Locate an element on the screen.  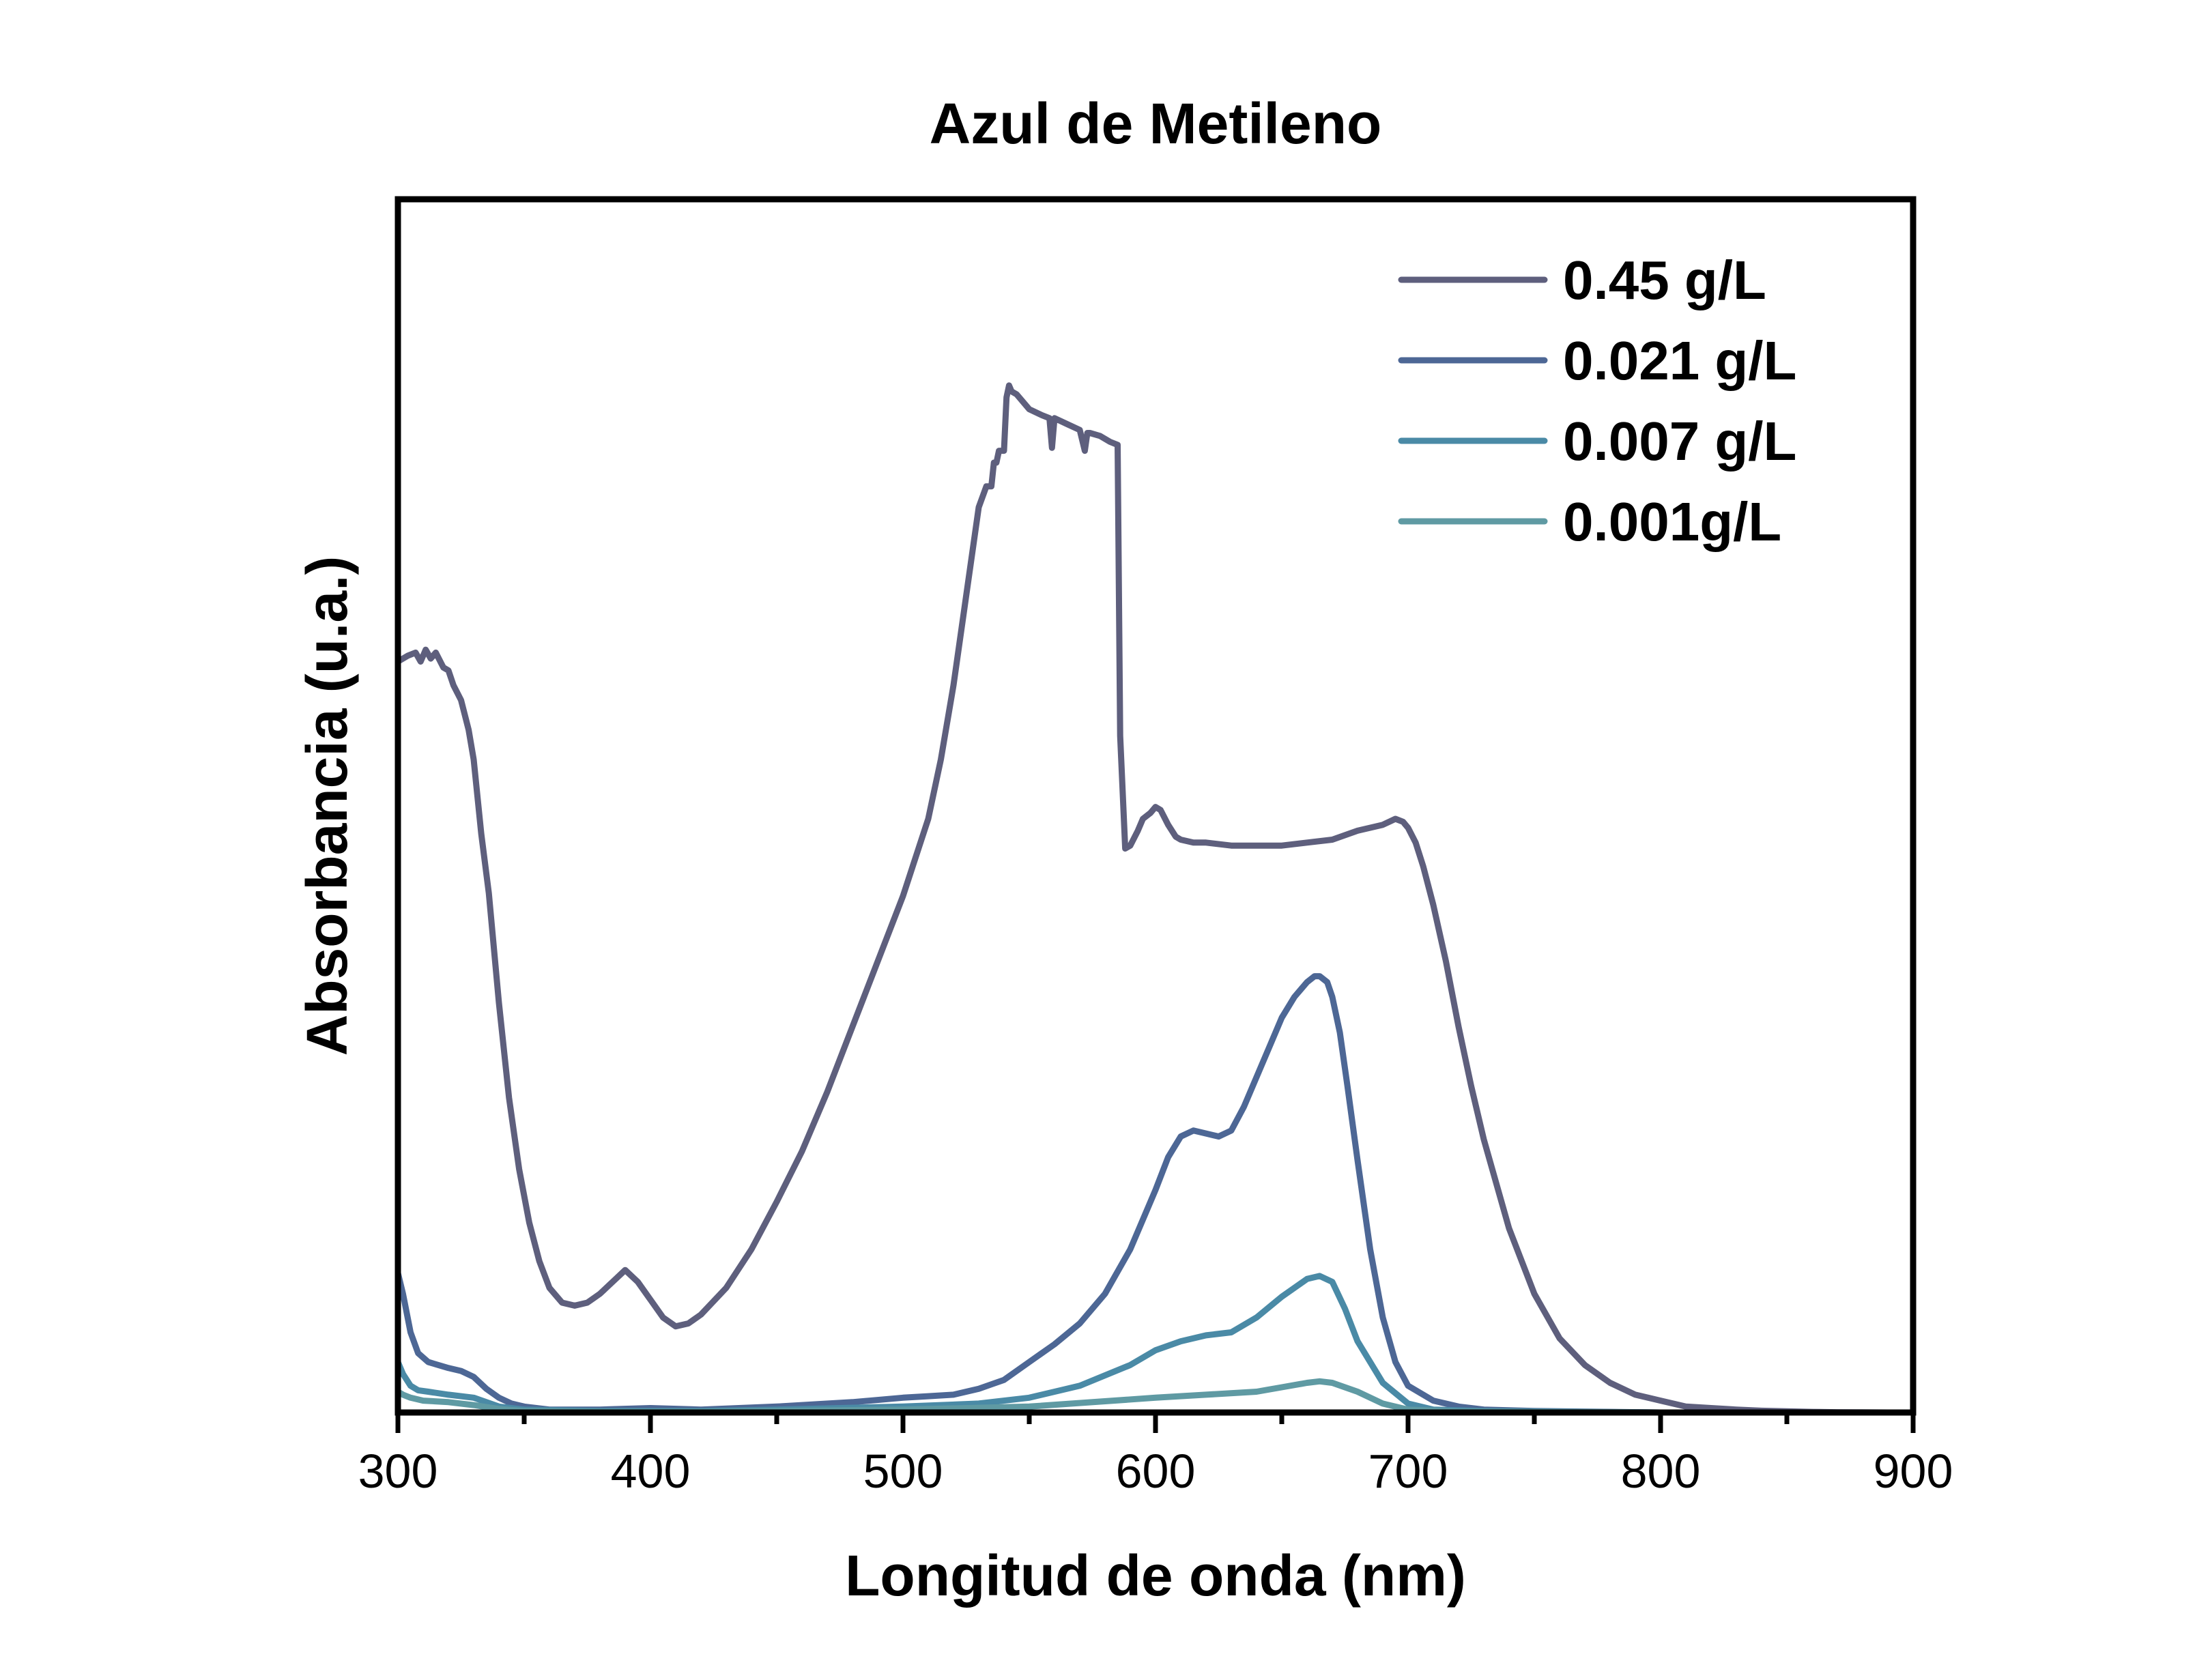
x-axis-ticks is located at coordinates (1155, 1423).